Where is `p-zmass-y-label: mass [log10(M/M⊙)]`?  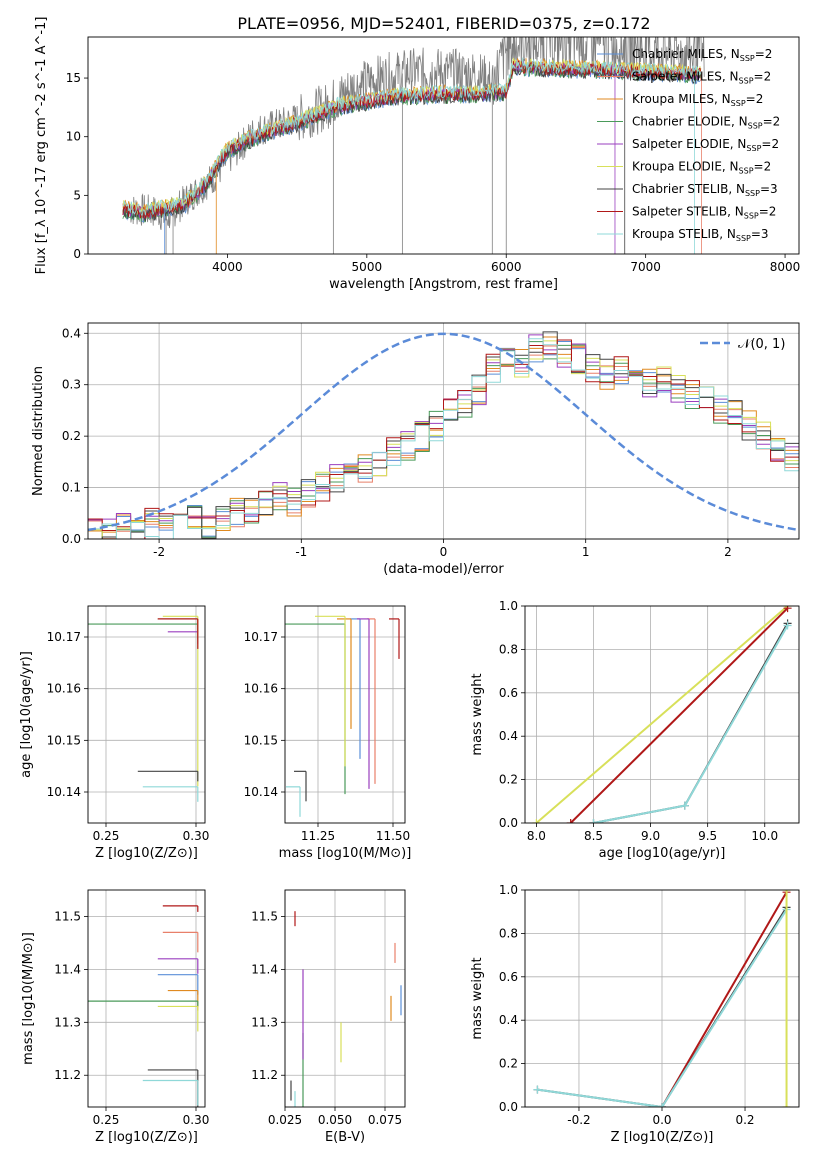 p-zmass-y-label: mass [log10(M/M⊙)] is located at coordinates (28, 998).